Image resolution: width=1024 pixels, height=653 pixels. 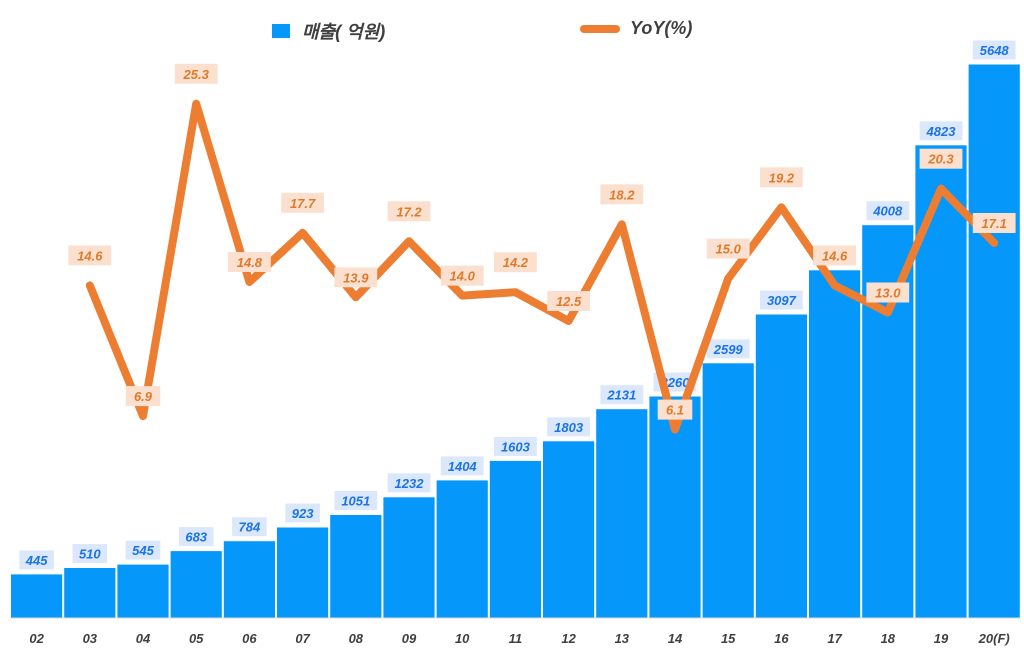 I want to click on legend-item-revenue: 매출( 억원), so click(x=328, y=31).